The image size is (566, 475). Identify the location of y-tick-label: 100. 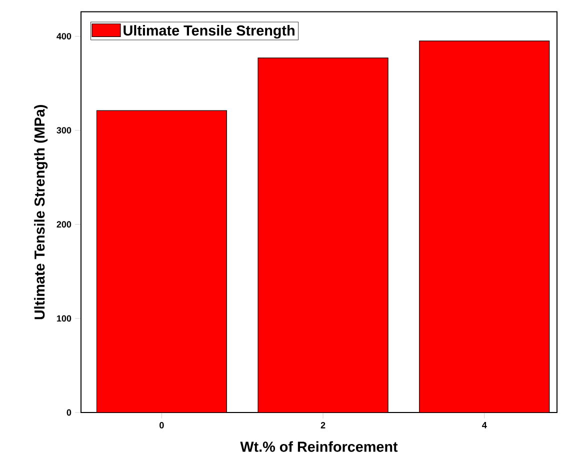
(64, 318).